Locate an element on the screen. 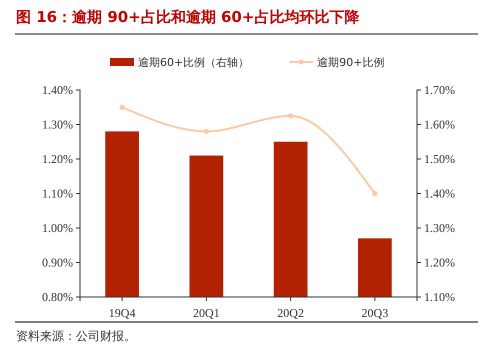  legend-label: 逾期60+比例（右轴） is located at coordinates (194, 62).